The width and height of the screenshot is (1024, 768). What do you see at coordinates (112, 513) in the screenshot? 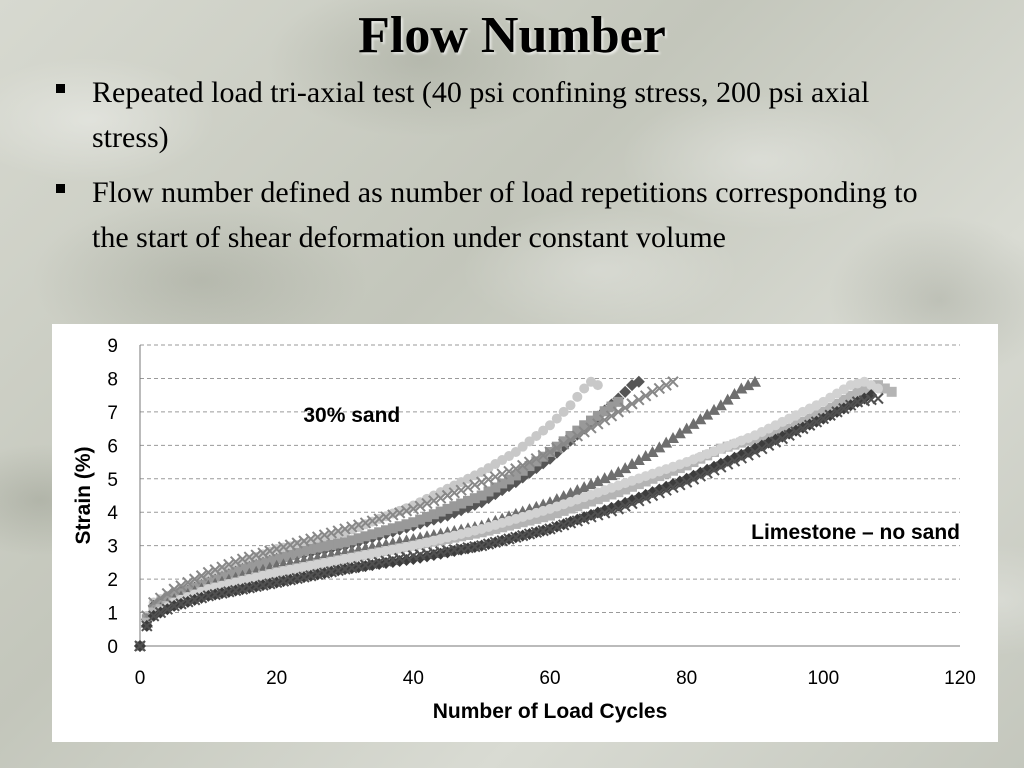
I see `y-tick-label: 4` at bounding box center [112, 513].